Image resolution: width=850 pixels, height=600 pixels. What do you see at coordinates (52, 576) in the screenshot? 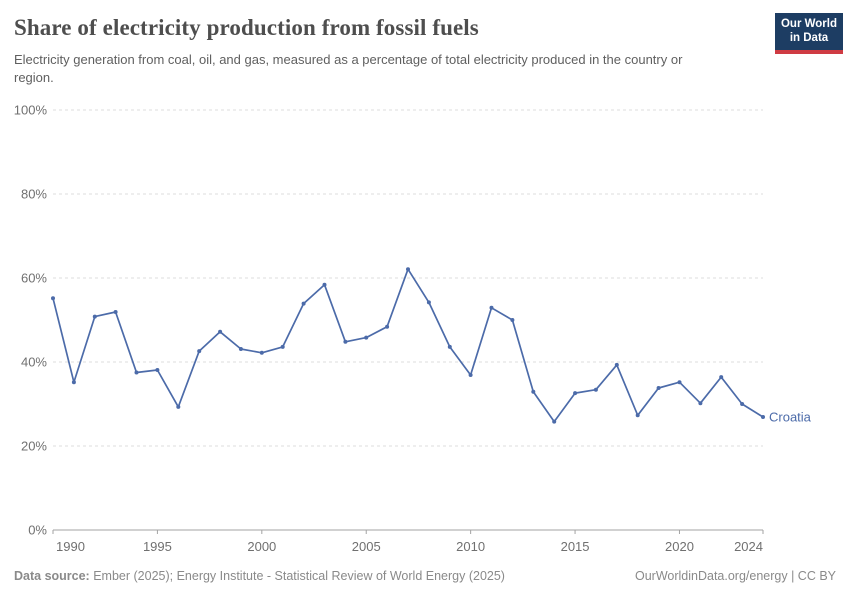
I see `data-source-label: Data source:` at bounding box center [52, 576].